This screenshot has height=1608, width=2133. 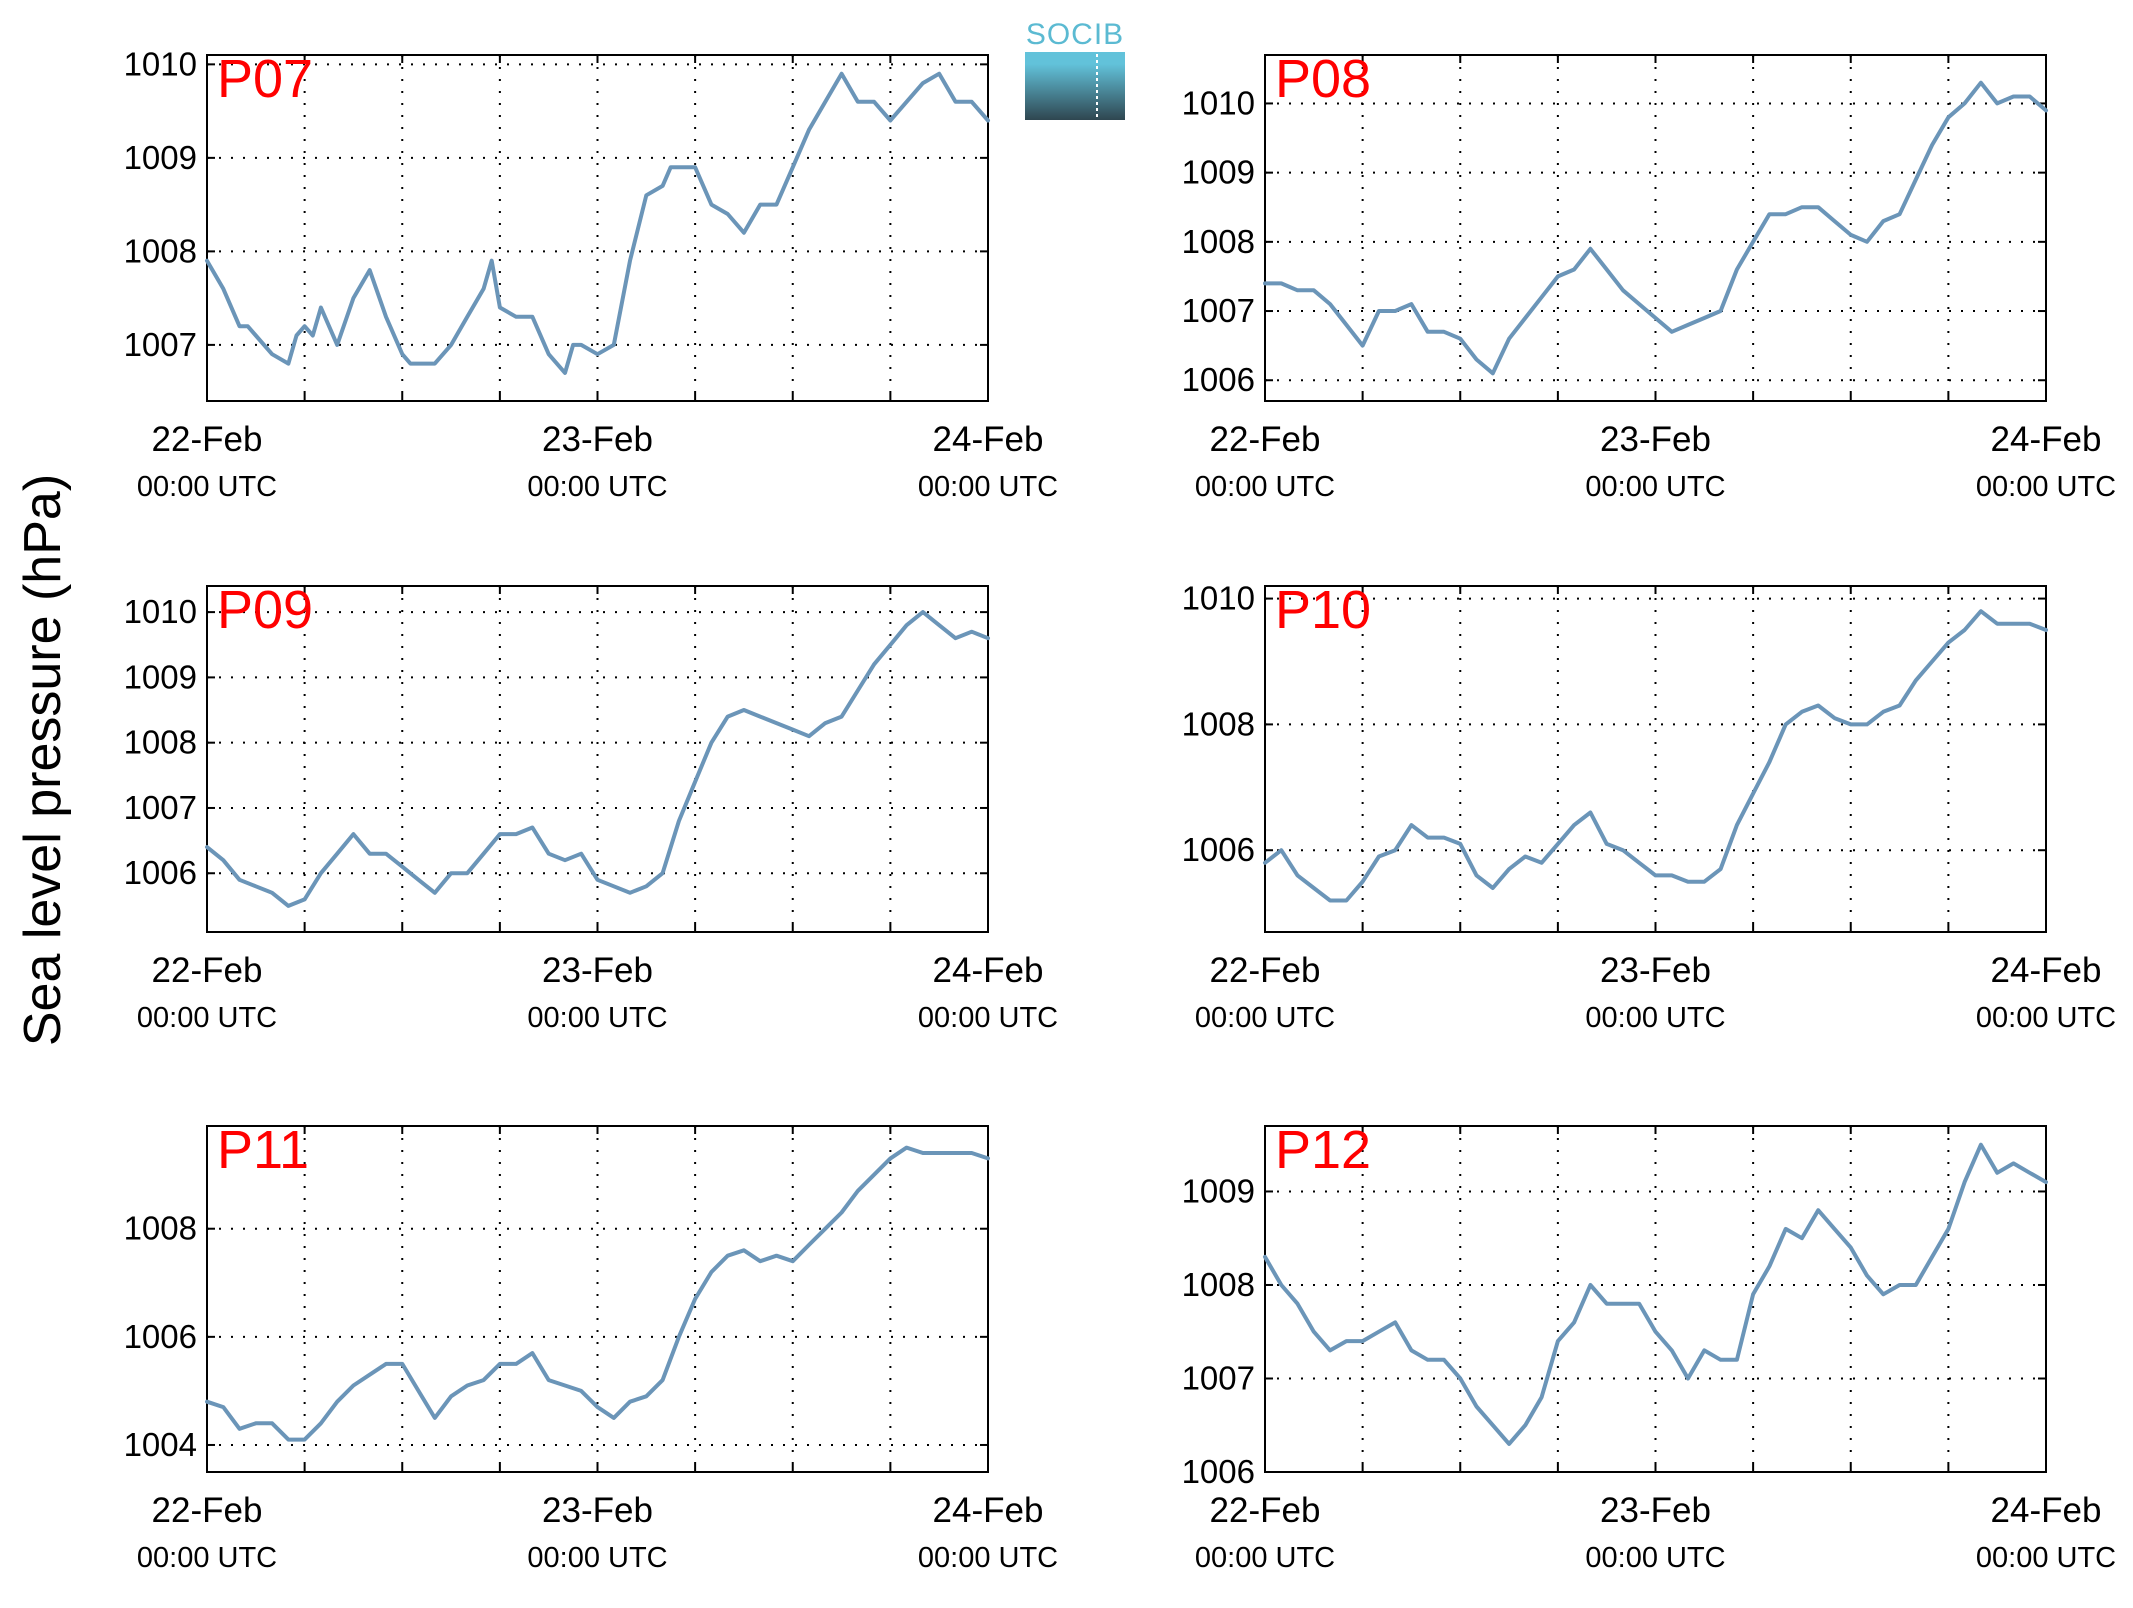 I want to click on panel-label: P12, so click(x=1323, y=1150).